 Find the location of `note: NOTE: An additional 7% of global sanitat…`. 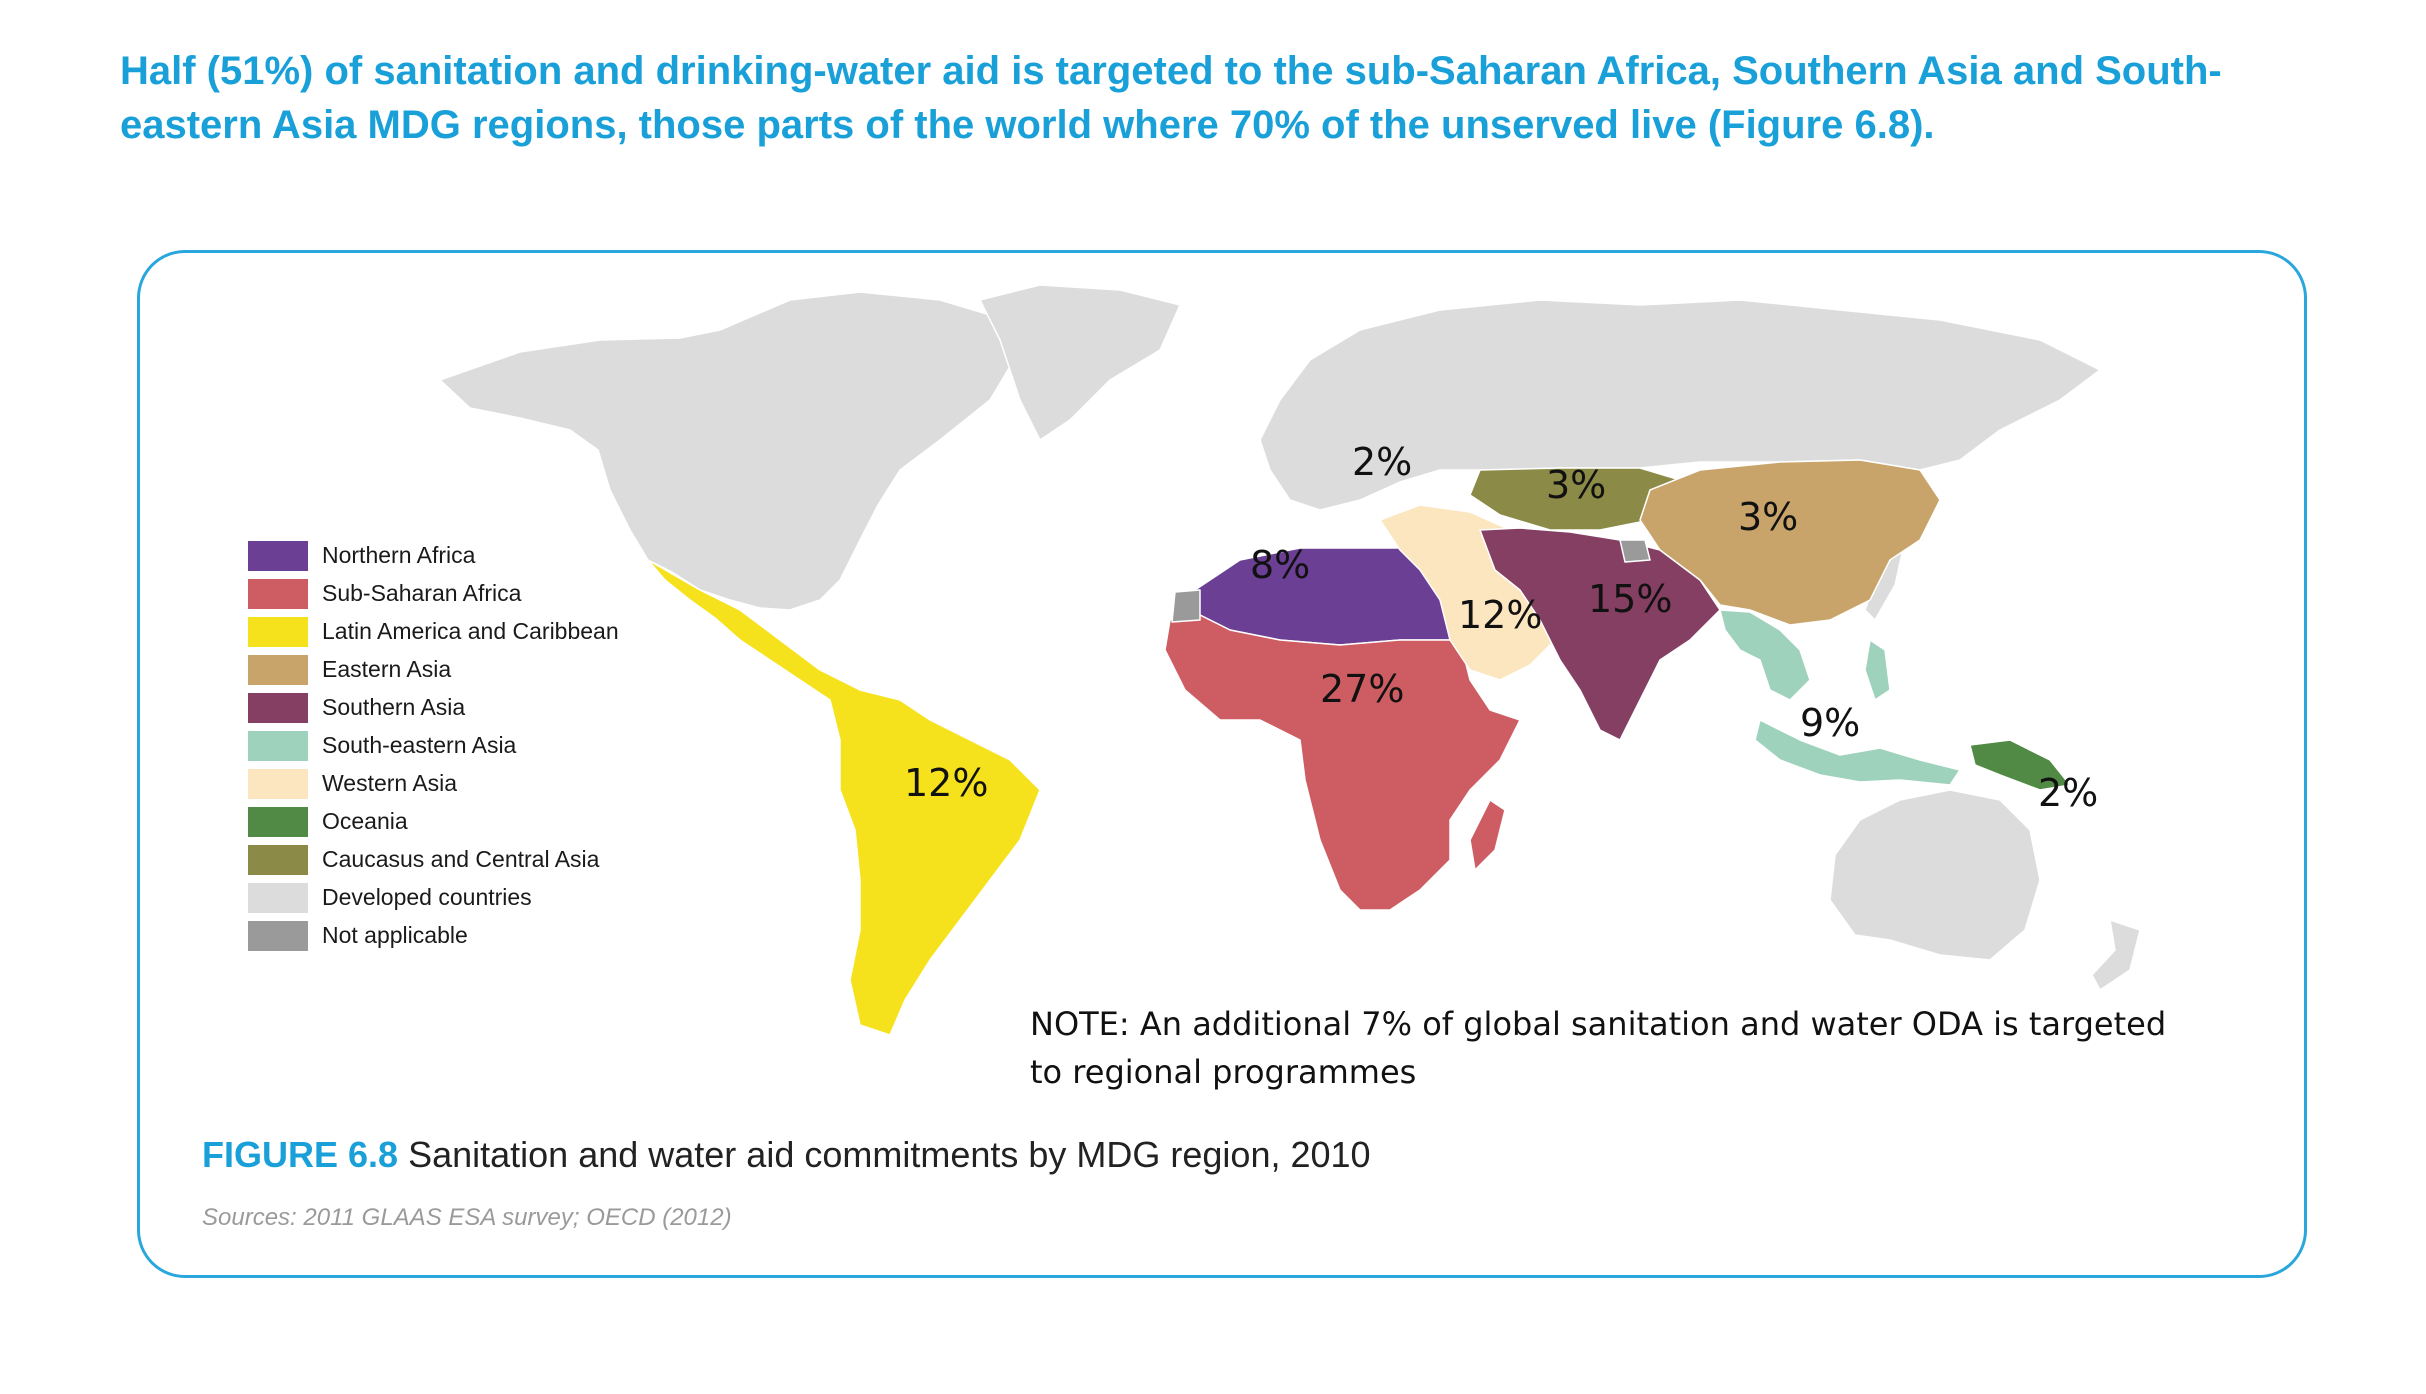

note: NOTE: An additional 7% of global sanitat… is located at coordinates (1598, 1048).